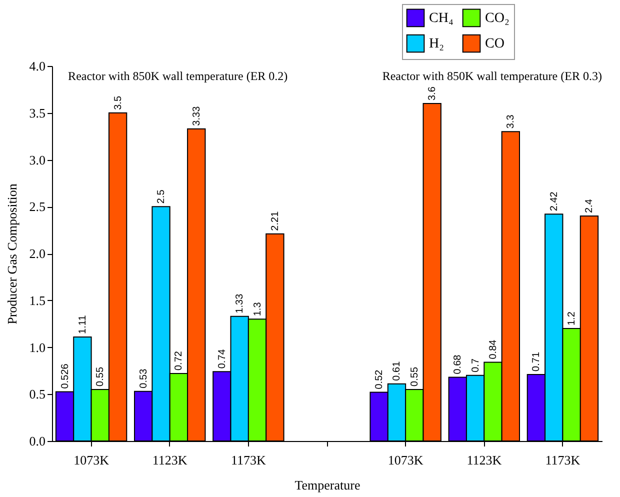  Describe the element at coordinates (196, 116) in the screenshot. I see `data-label: 3.33` at that location.